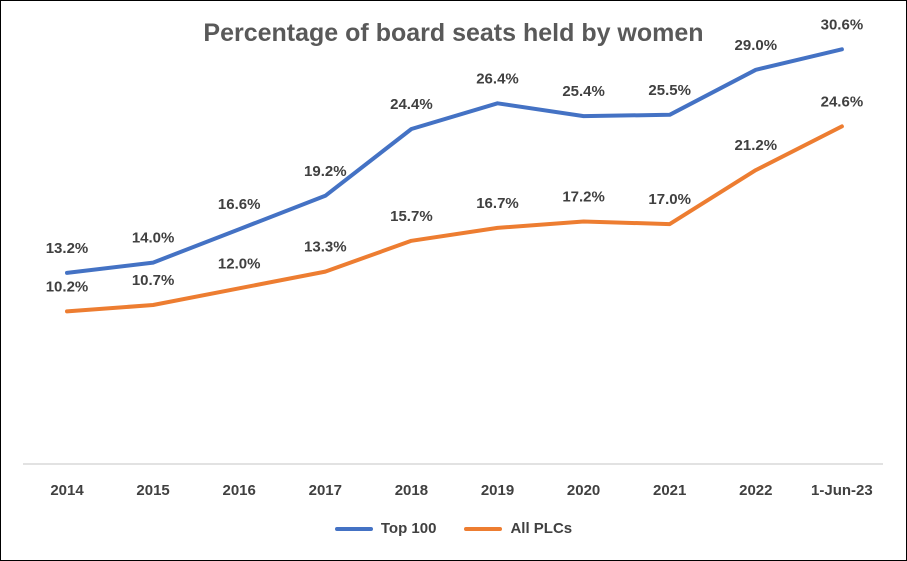 Image resolution: width=907 pixels, height=561 pixels. I want to click on data-label-all-plcs: 10.2%, so click(67, 286).